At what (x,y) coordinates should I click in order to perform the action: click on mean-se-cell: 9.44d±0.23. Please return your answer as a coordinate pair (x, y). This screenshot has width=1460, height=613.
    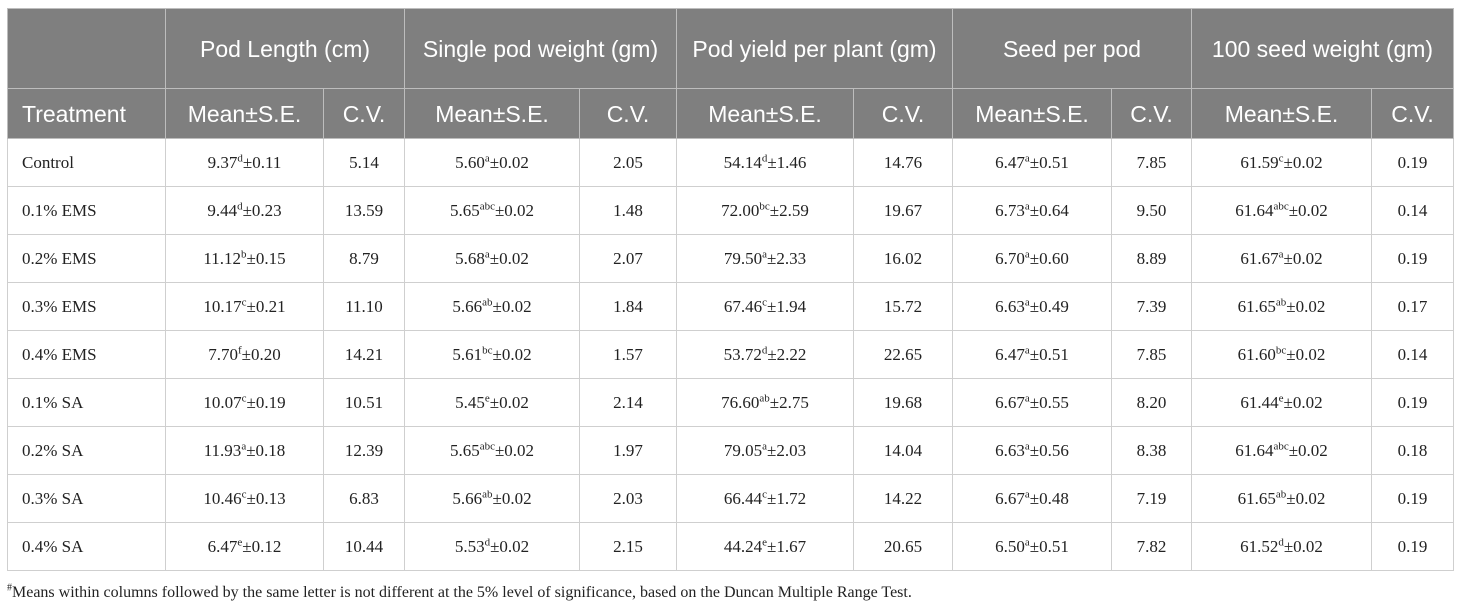
    Looking at the image, I should click on (244, 210).